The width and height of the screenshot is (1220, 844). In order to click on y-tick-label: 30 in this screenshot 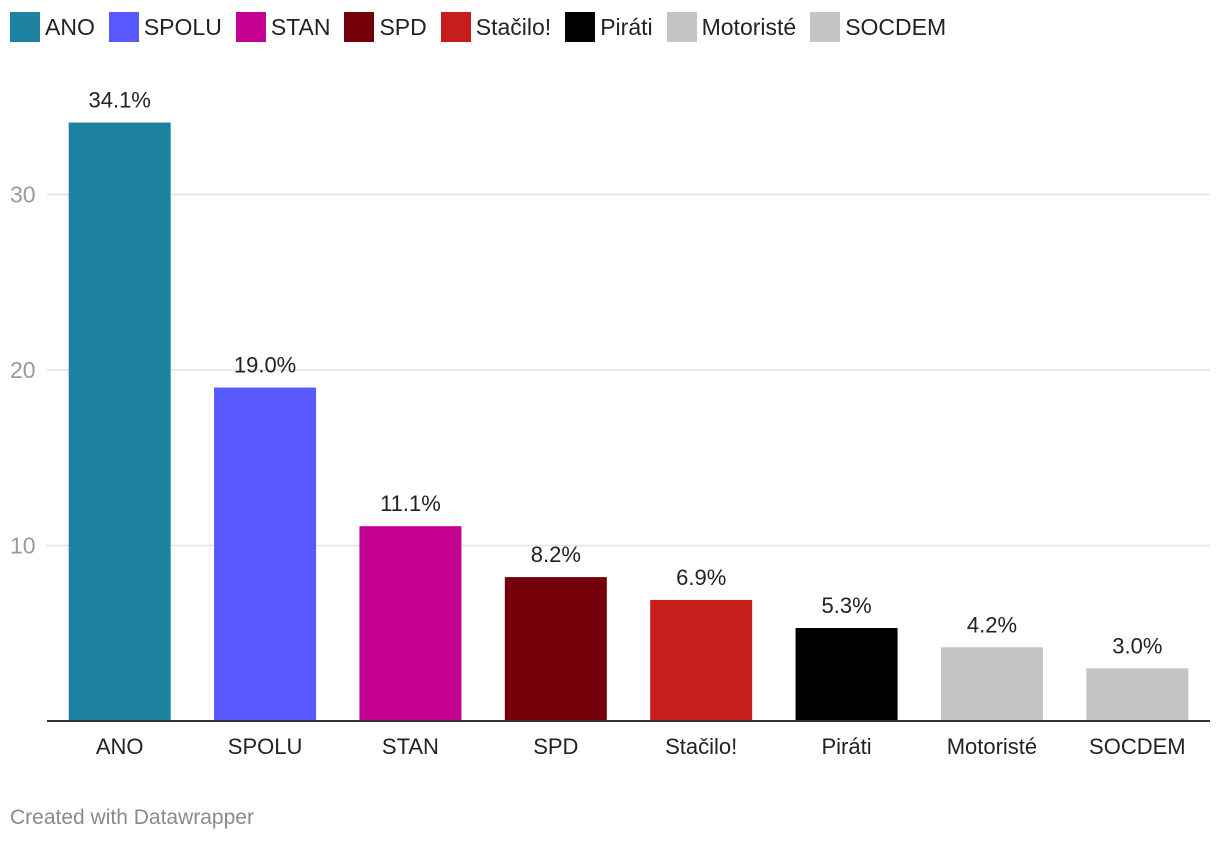, I will do `click(23, 195)`.